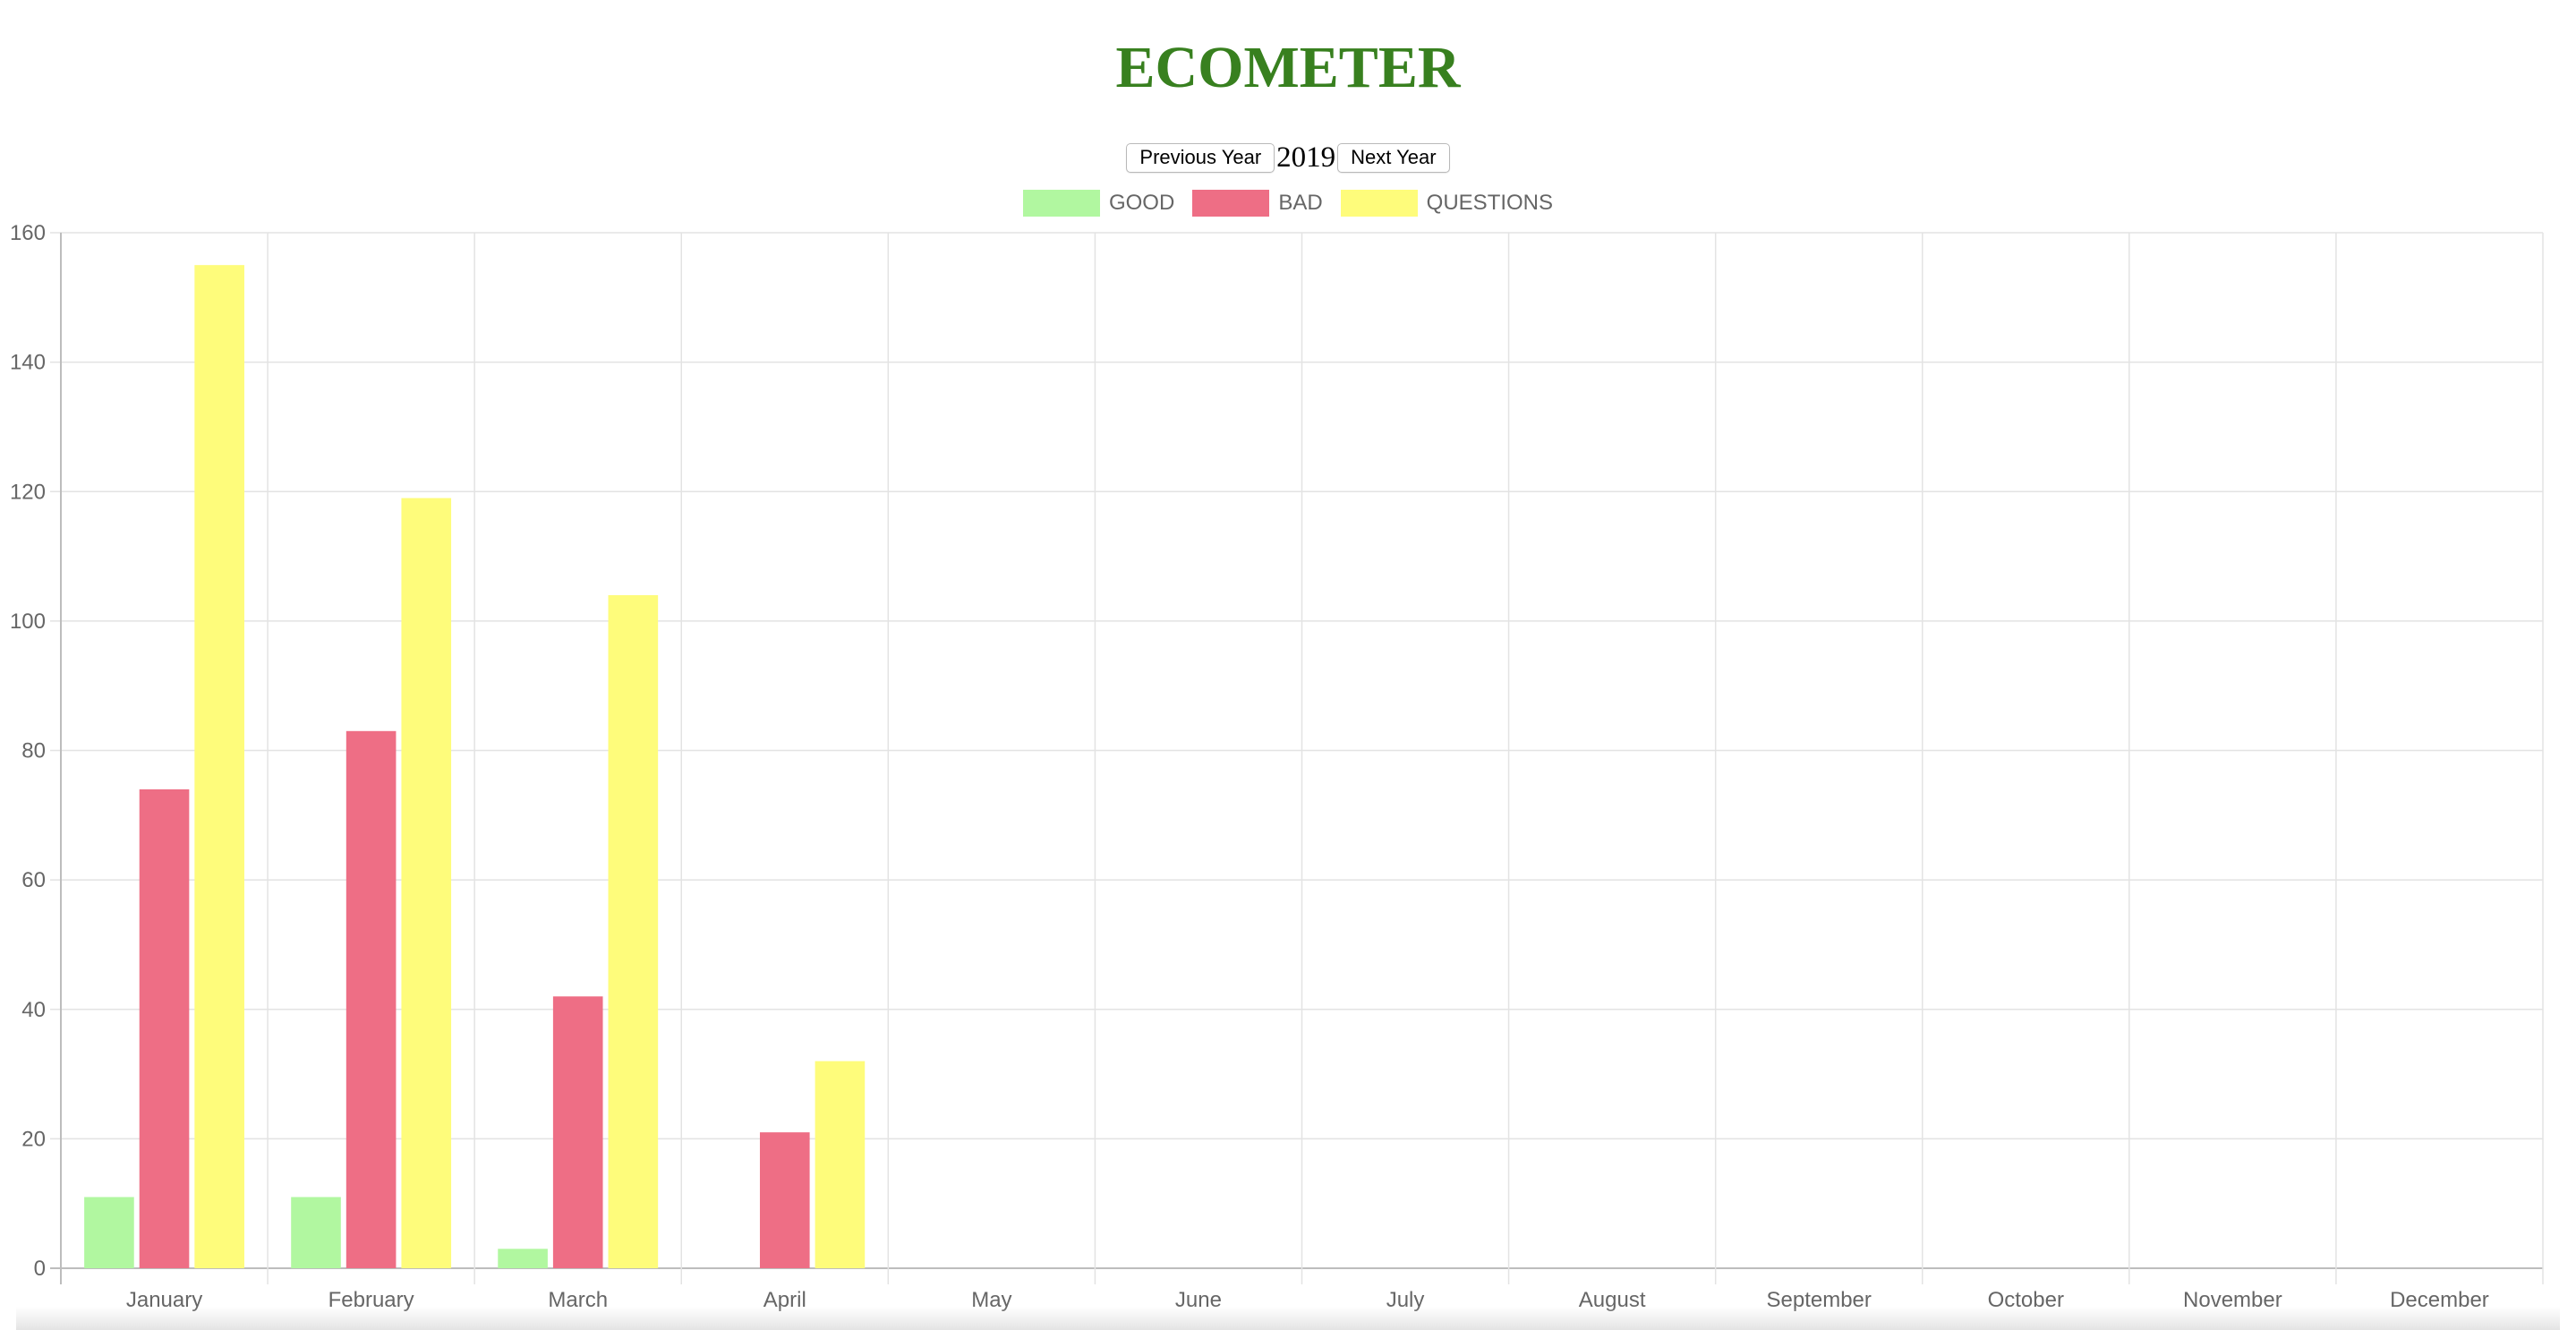 The image size is (2576, 1330). Describe the element at coordinates (633, 931) in the screenshot. I see `bar-questions-march` at that location.